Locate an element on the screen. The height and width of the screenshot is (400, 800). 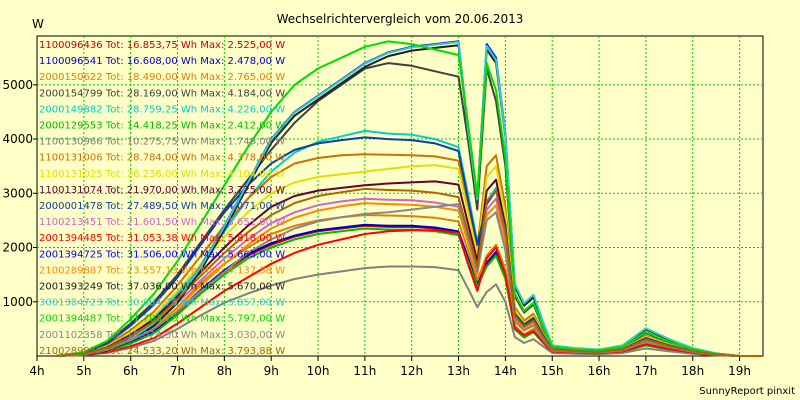
x-tick-label: 8h is located at coordinates (224, 371).